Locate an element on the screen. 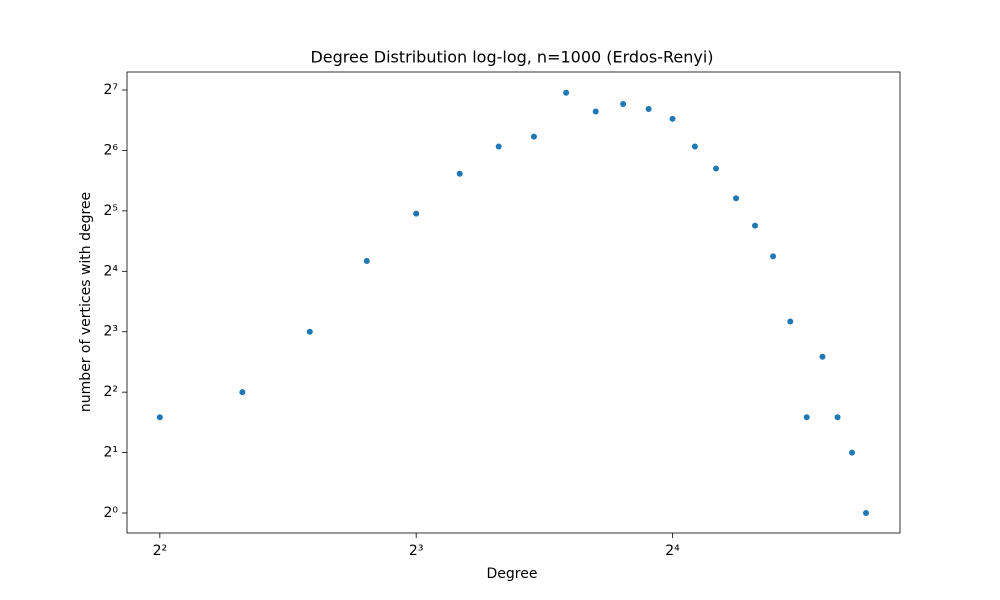  y-tick-label: 2¹ is located at coordinates (110, 453).